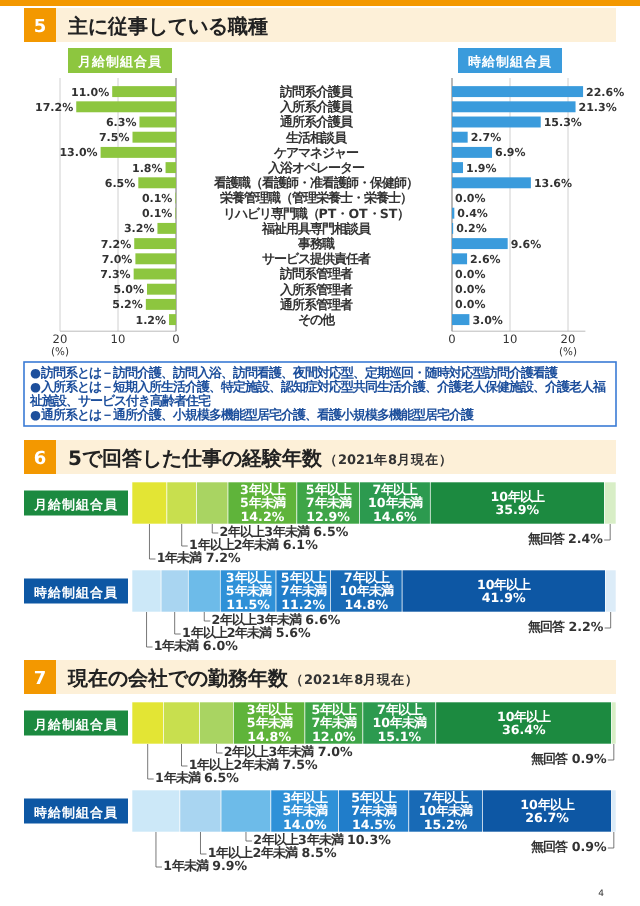 The width and height of the screenshot is (640, 906). What do you see at coordinates (196, 459) in the screenshot?
I see `text: 5で回答した仕事の経験年数` at bounding box center [196, 459].